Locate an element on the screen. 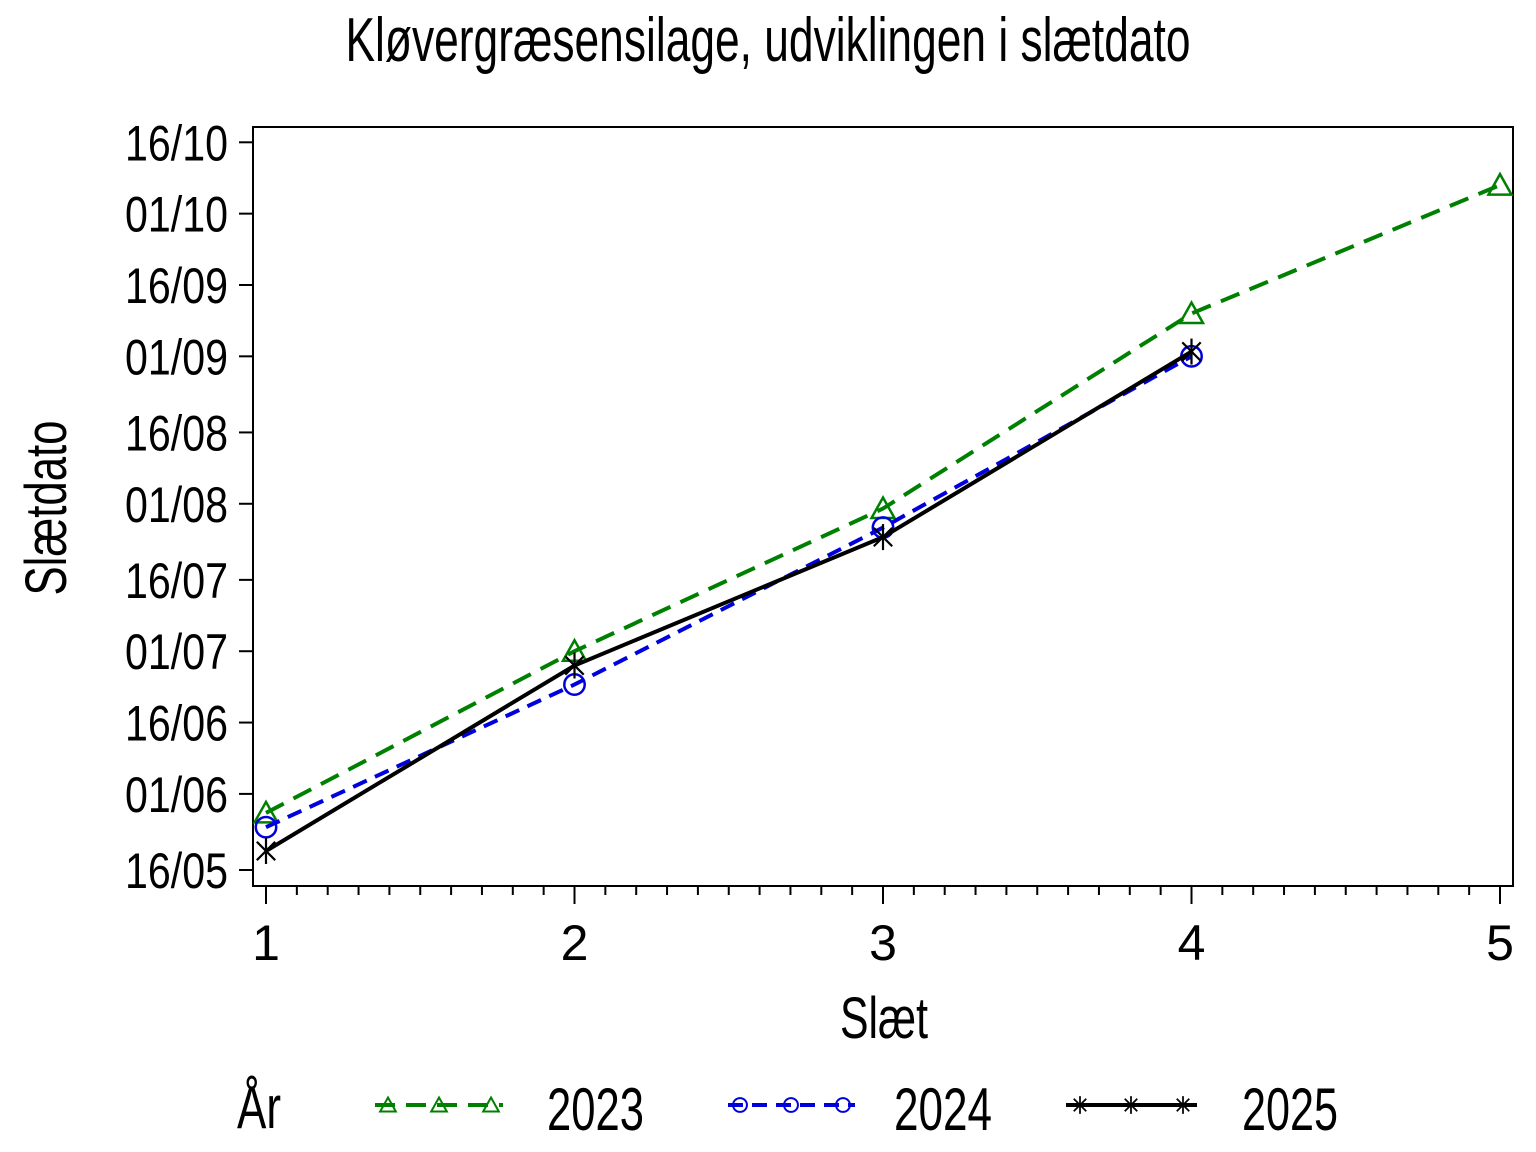 This screenshot has height=1152, width=1536. x-tick-label: 5 is located at coordinates (1500, 943).